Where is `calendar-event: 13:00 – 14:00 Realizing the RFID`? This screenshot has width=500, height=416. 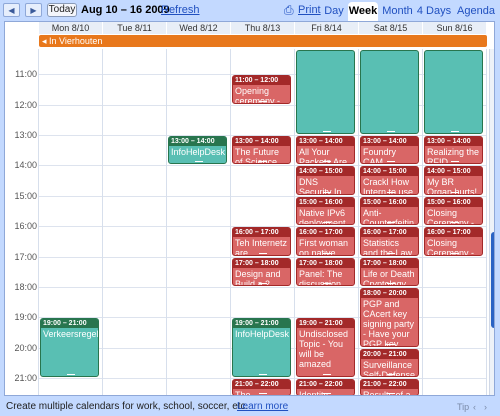
calendar-event: 13:00 – 14:00 Realizing the RFID is located at coordinates (453, 150).